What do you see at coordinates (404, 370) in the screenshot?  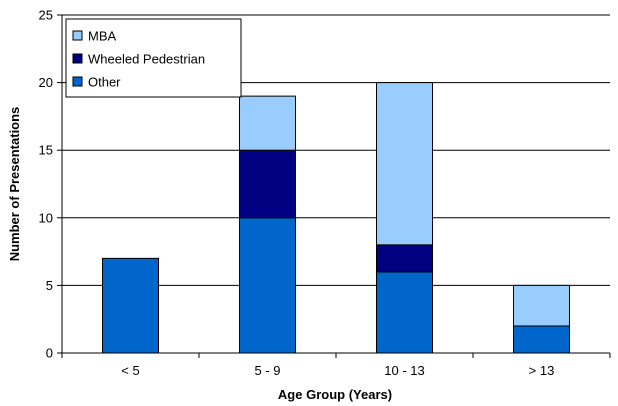 I see `x-tick-label: 10 - 13` at bounding box center [404, 370].